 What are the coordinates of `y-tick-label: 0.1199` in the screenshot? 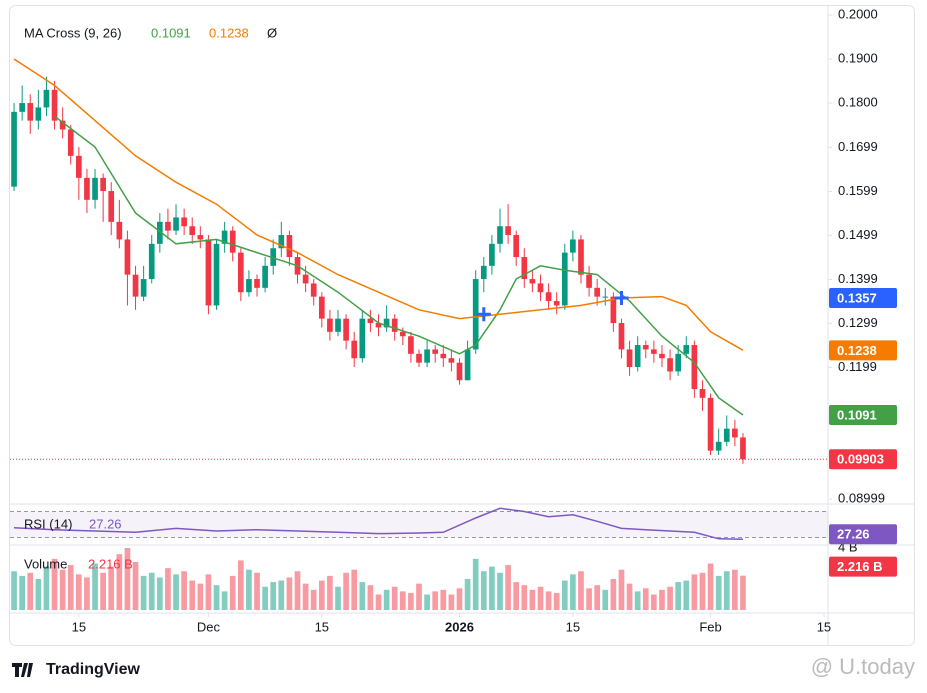 It's located at (857, 366).